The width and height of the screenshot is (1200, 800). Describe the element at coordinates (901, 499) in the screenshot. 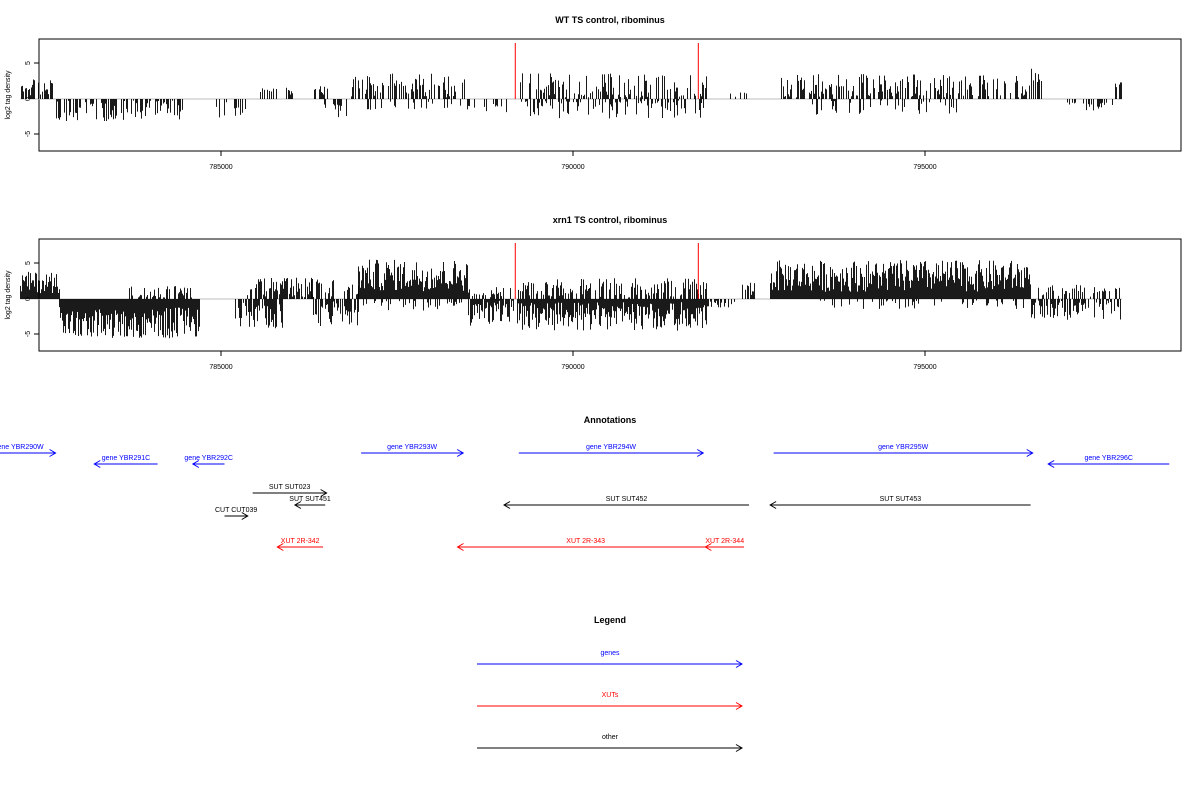

I see `feature-label: SUT SUT453` at that location.